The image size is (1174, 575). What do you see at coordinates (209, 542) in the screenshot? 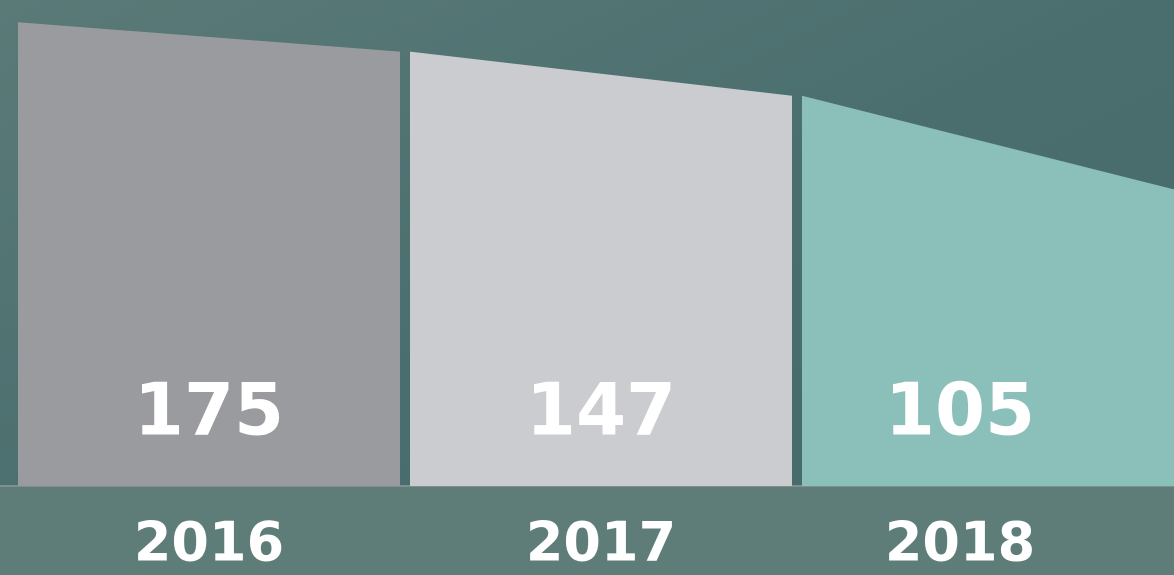
I see `x-tick-label: 2016` at bounding box center [209, 542].